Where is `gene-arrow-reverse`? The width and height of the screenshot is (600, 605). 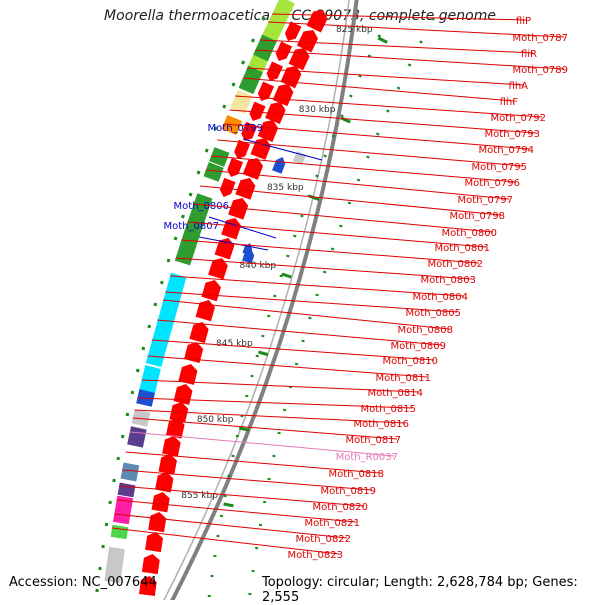 gene-arrow-reverse is located at coordinates (278, 165).